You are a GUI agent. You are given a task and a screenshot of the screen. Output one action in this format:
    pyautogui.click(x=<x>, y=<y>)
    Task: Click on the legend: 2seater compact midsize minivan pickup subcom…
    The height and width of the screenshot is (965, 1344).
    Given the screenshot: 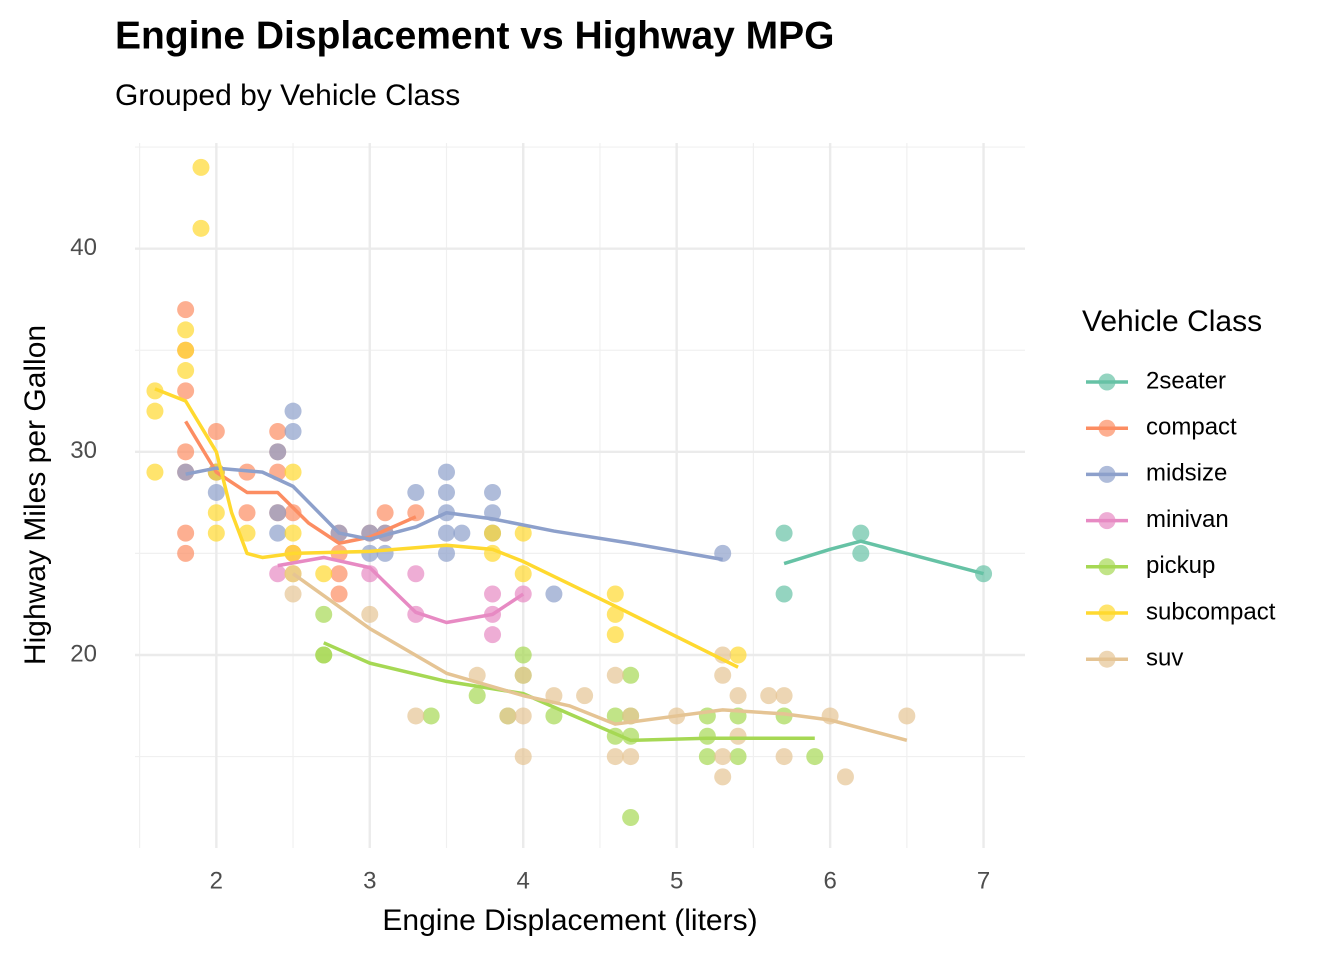 What is the action you would take?
    pyautogui.click(x=1181, y=519)
    